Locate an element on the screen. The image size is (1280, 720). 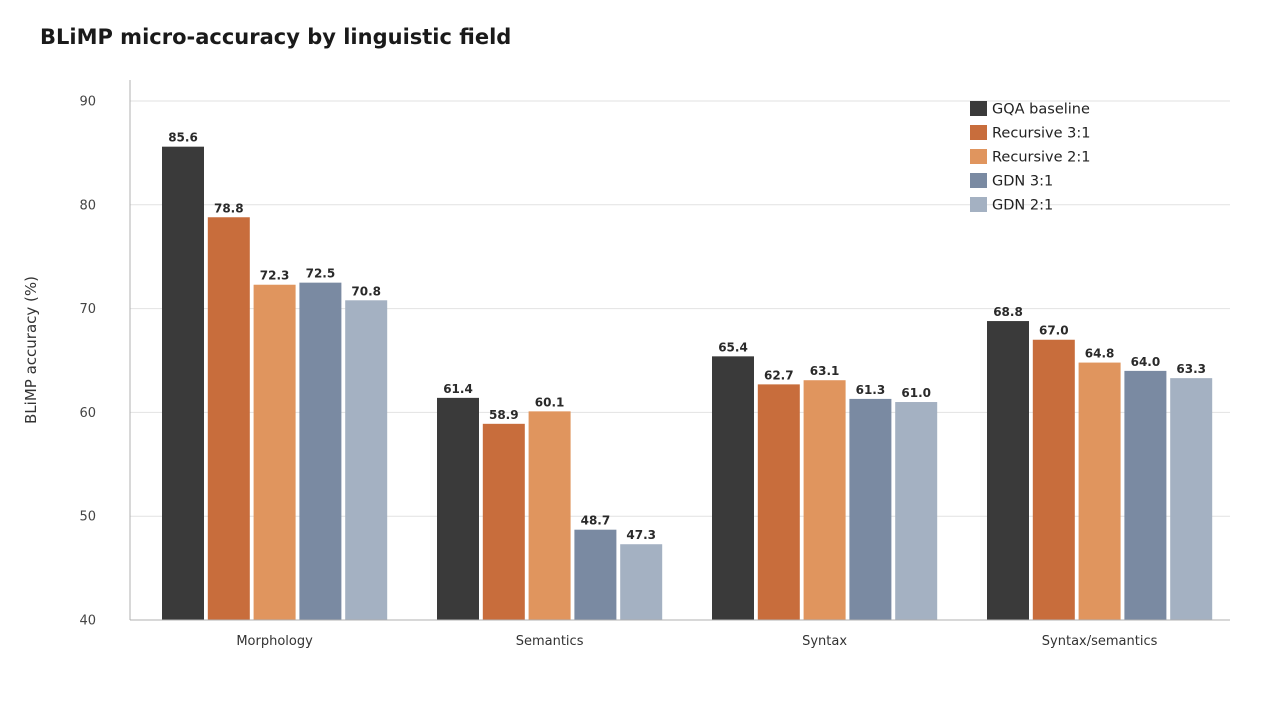
value-label-syntax-semantics-recursive-2-1: 64.8 is located at coordinates (1100, 354).